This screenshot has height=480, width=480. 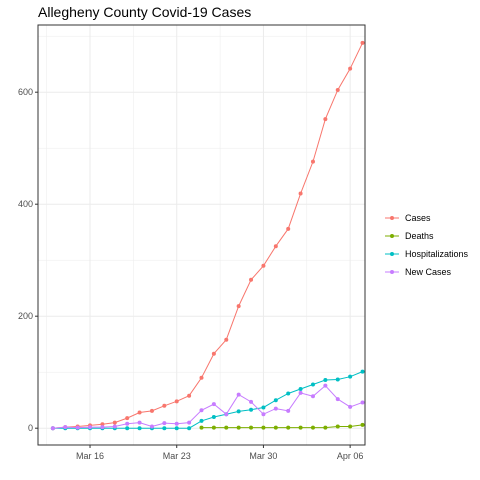 What do you see at coordinates (25, 204) in the screenshot?
I see `y-tick-label: 400` at bounding box center [25, 204].